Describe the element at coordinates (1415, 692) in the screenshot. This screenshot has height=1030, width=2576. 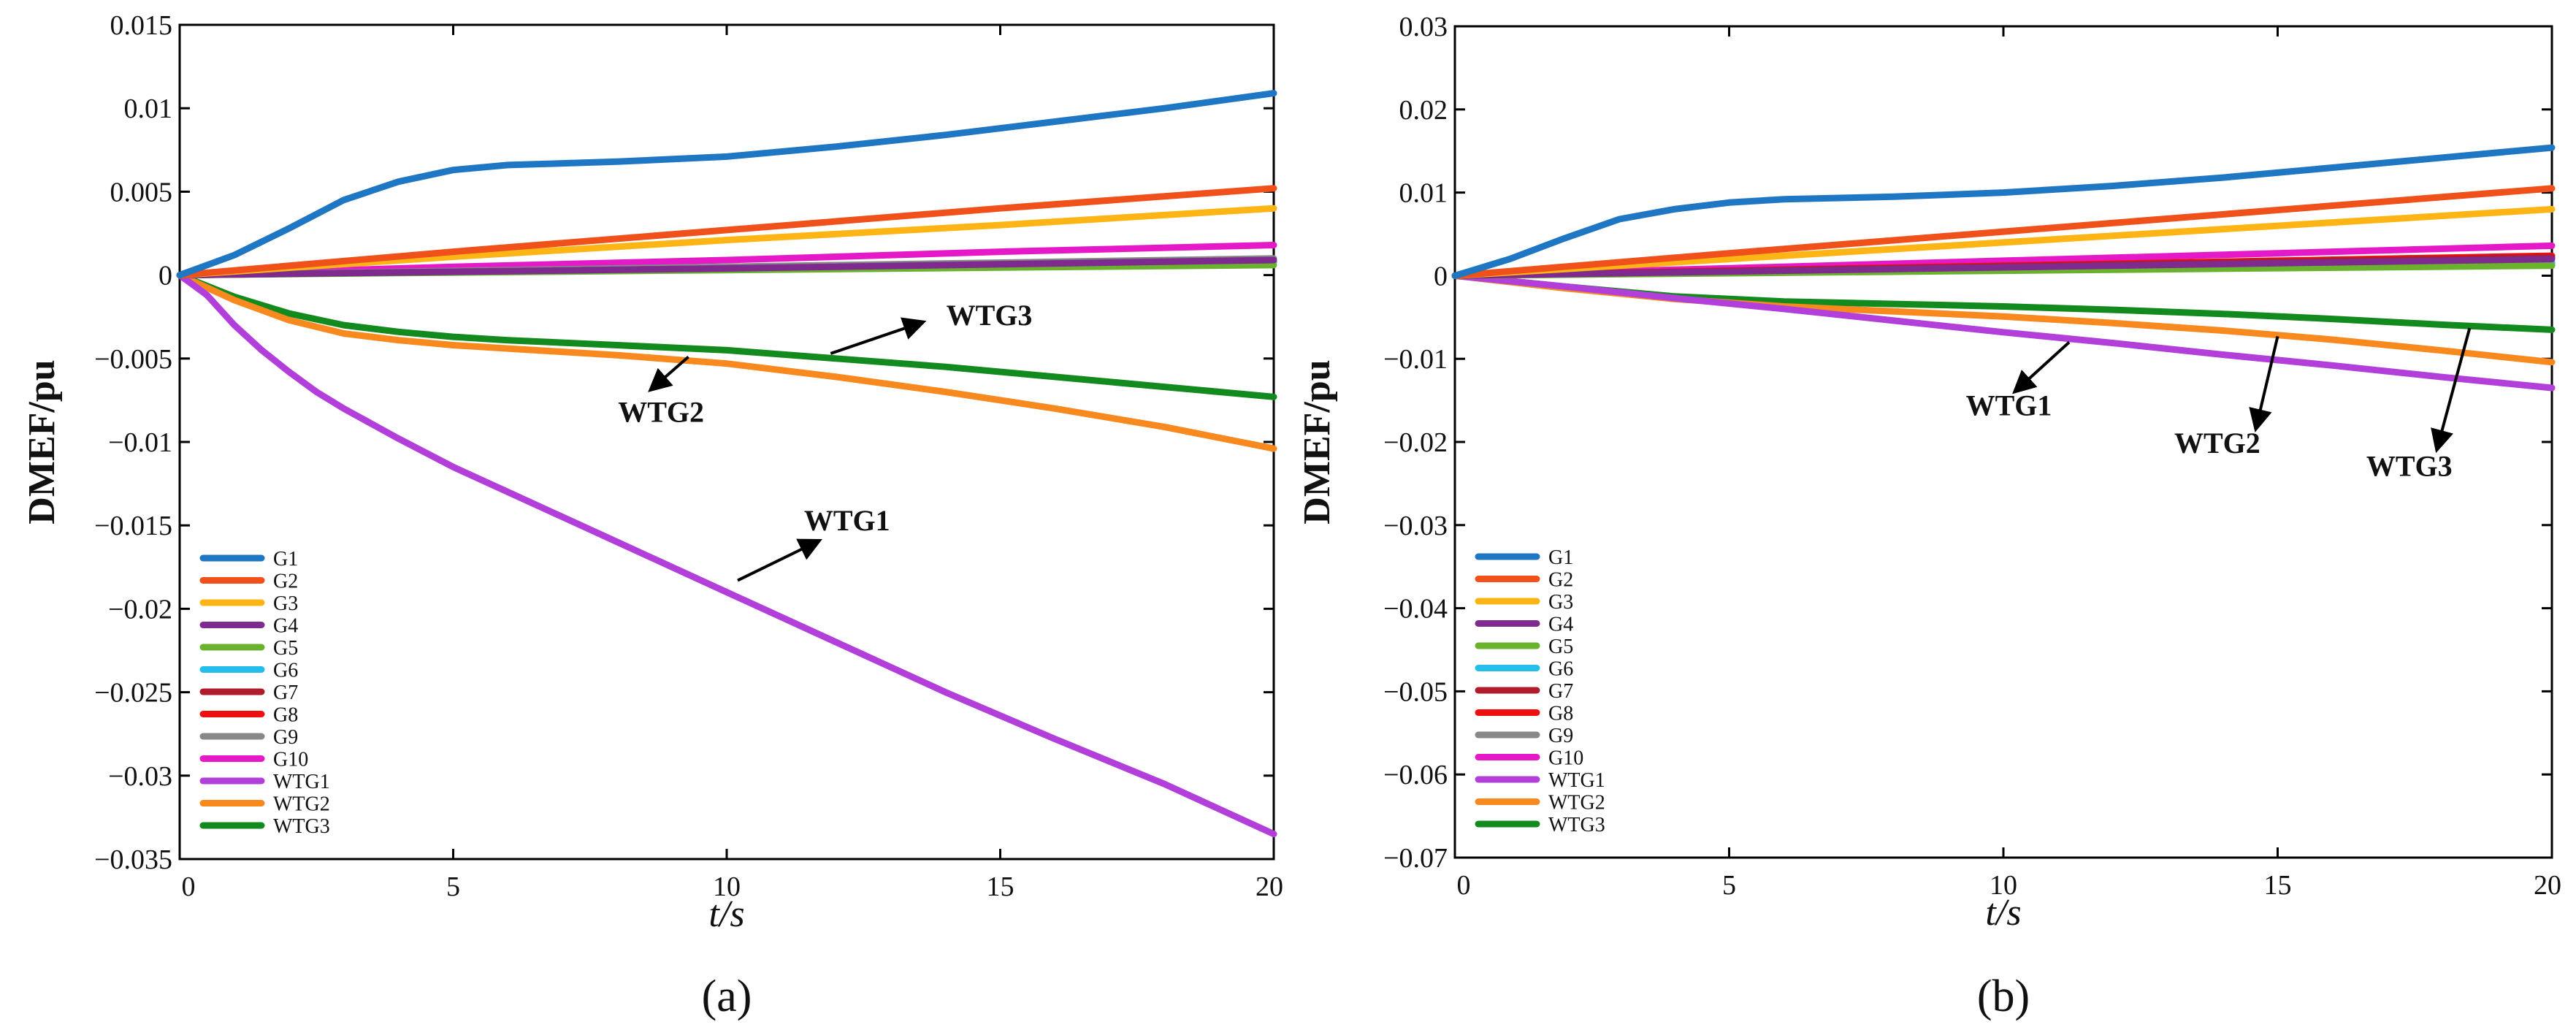
I see `y-tick-label: −0.05` at that location.